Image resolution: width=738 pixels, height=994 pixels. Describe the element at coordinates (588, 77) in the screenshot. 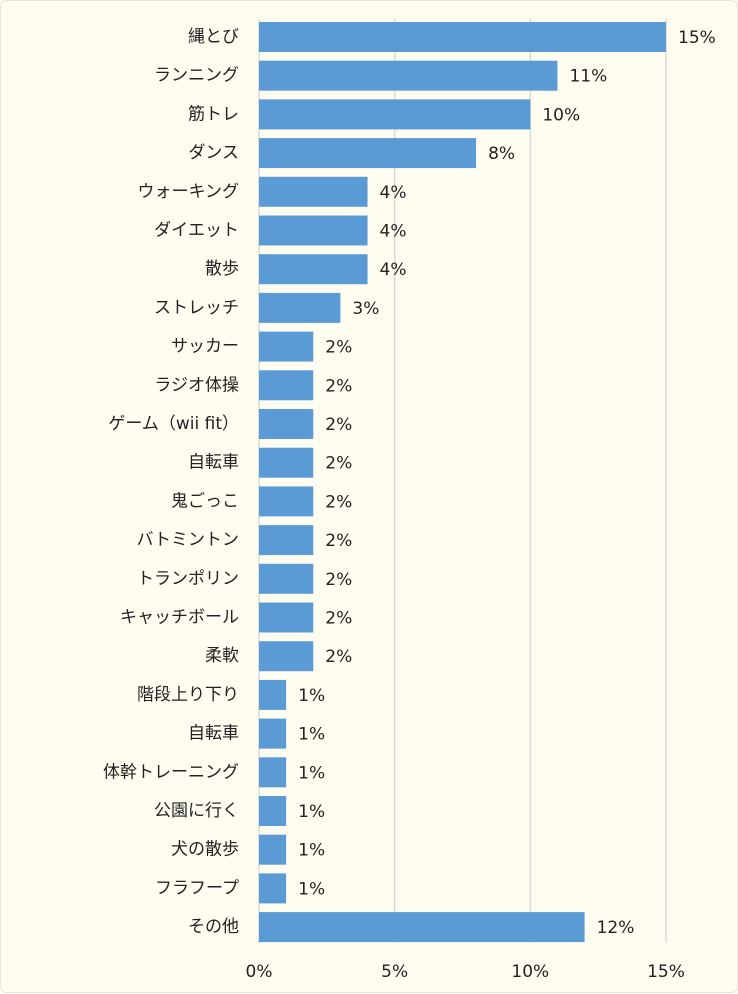

I see `value-label: 11%` at that location.